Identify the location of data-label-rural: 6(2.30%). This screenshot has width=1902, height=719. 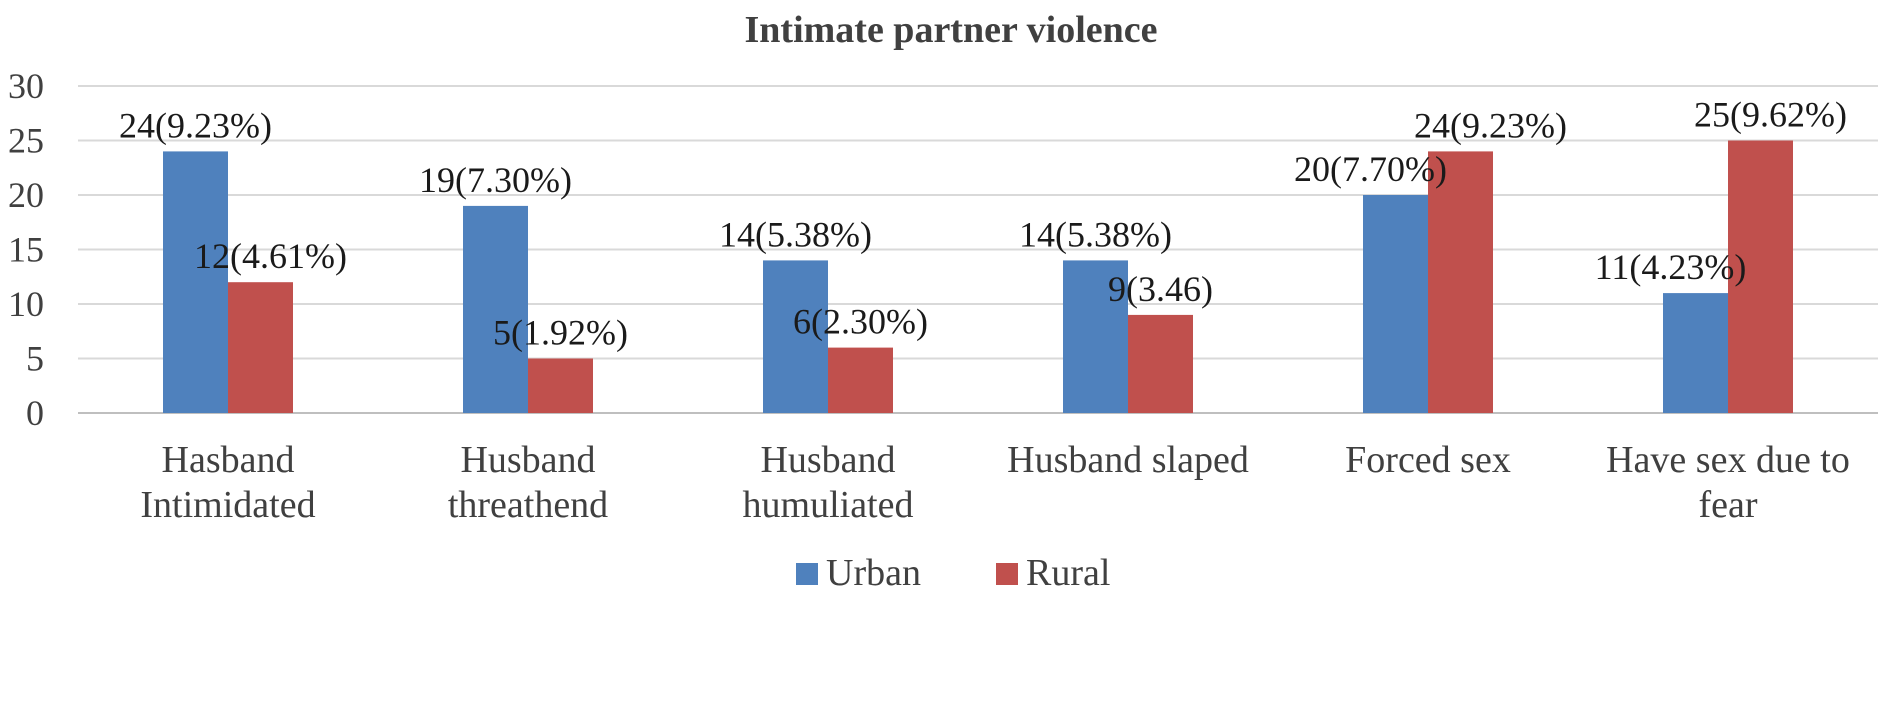
(860, 322).